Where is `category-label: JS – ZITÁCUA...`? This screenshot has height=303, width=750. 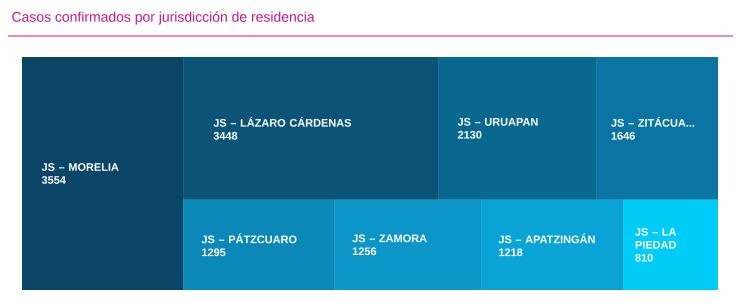 category-label: JS – ZITÁCUA... is located at coordinates (652, 121).